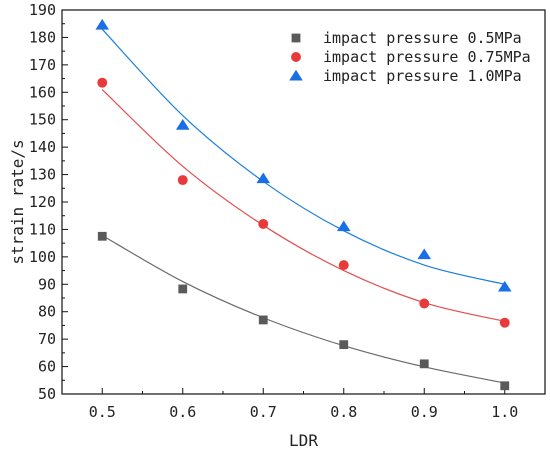 The height and width of the screenshot is (452, 550). What do you see at coordinates (504, 412) in the screenshot?
I see `x-tick-label: 1.0` at bounding box center [504, 412].